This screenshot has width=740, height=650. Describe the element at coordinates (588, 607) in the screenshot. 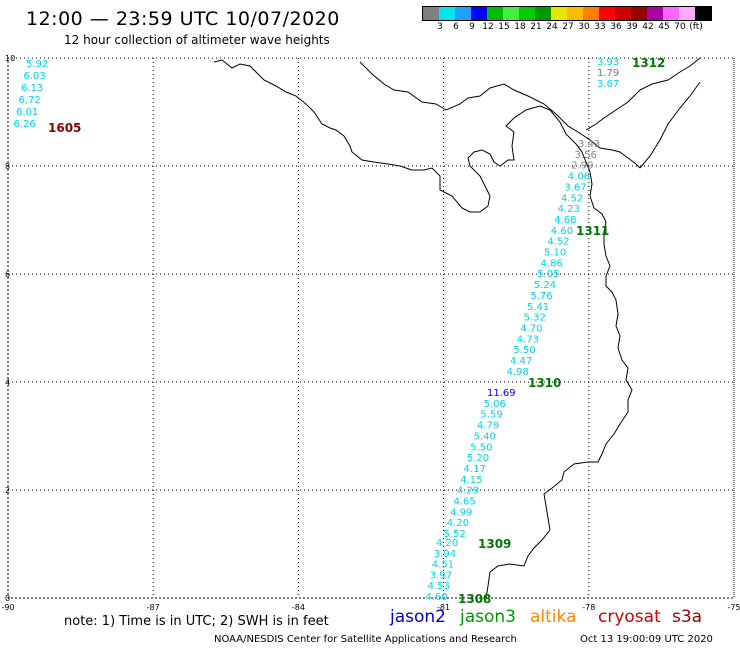

I see `x-tick-label: -78` at that location.